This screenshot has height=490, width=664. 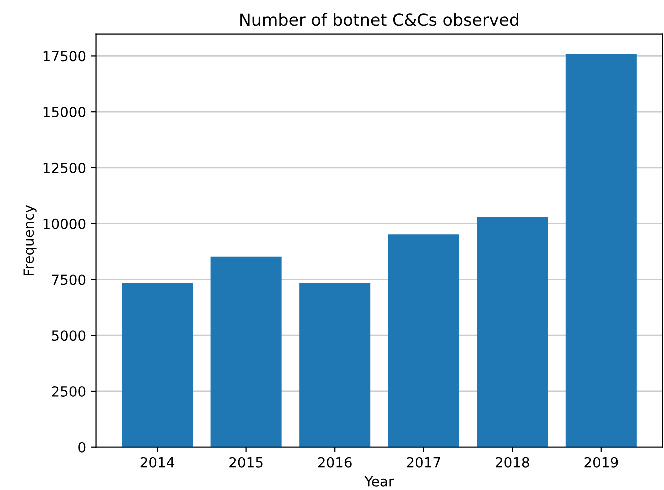 I want to click on x-tick-label: 2015, so click(x=246, y=462).